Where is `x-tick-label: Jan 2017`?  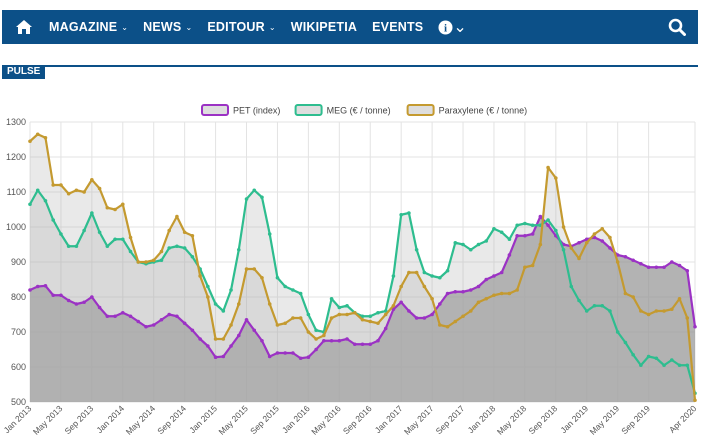
x-tick-label: Jan 2017 is located at coordinates (389, 419).